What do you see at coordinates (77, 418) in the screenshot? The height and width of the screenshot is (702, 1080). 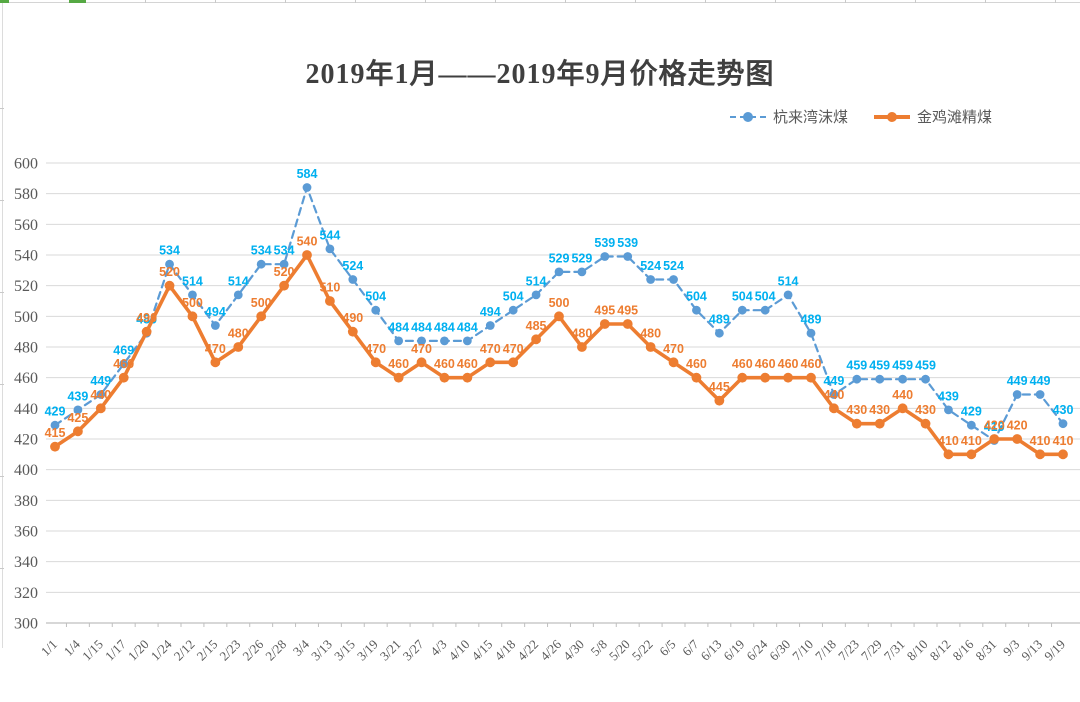 I see `data-point-label: 425` at bounding box center [77, 418].